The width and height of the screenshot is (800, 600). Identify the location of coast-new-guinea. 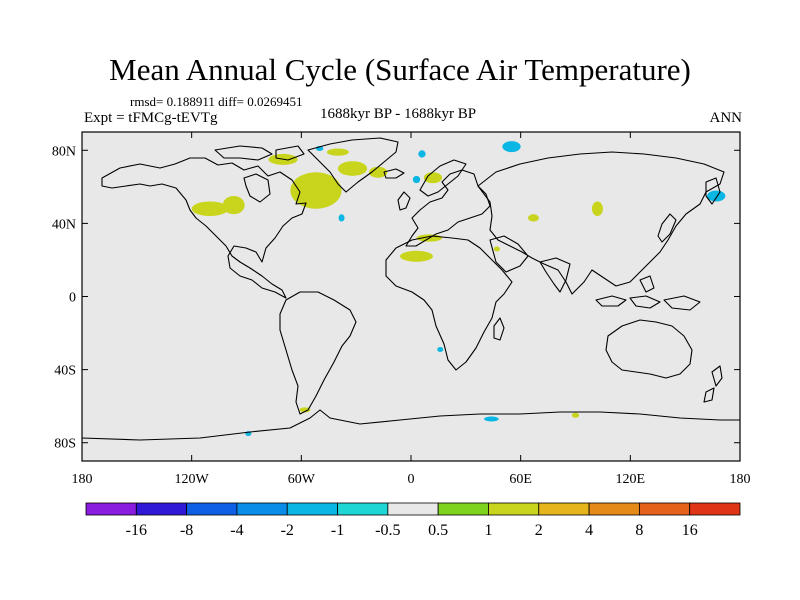
(682, 303).